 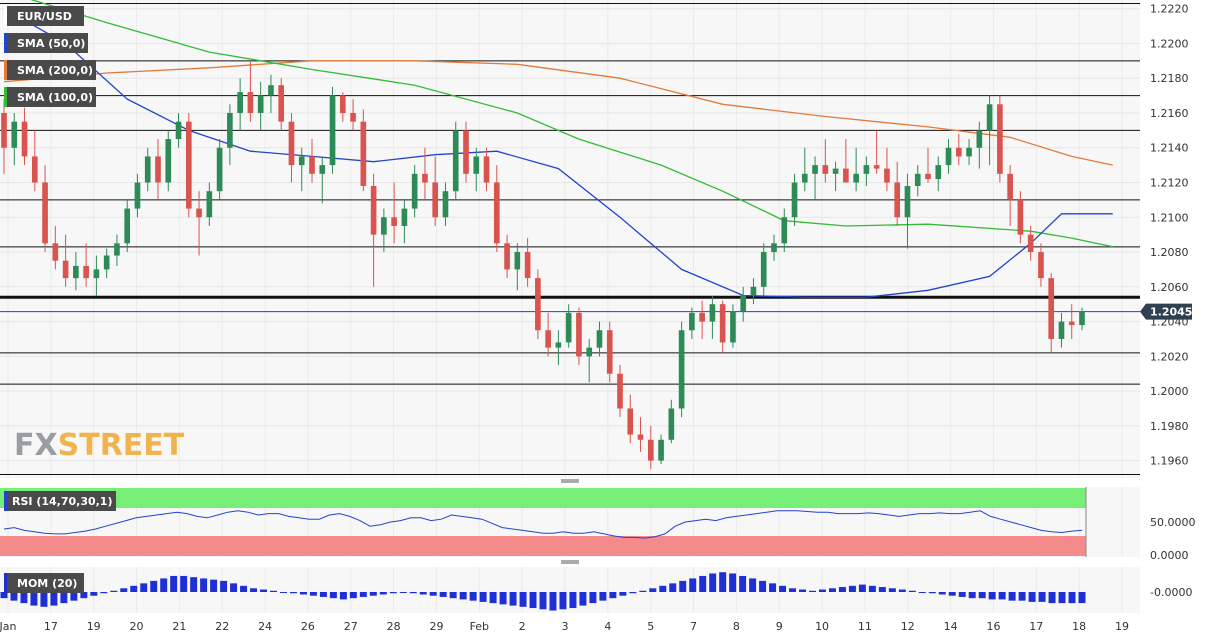 I want to click on legend-rsi: RSI (14,70,30,1), so click(x=60, y=501).